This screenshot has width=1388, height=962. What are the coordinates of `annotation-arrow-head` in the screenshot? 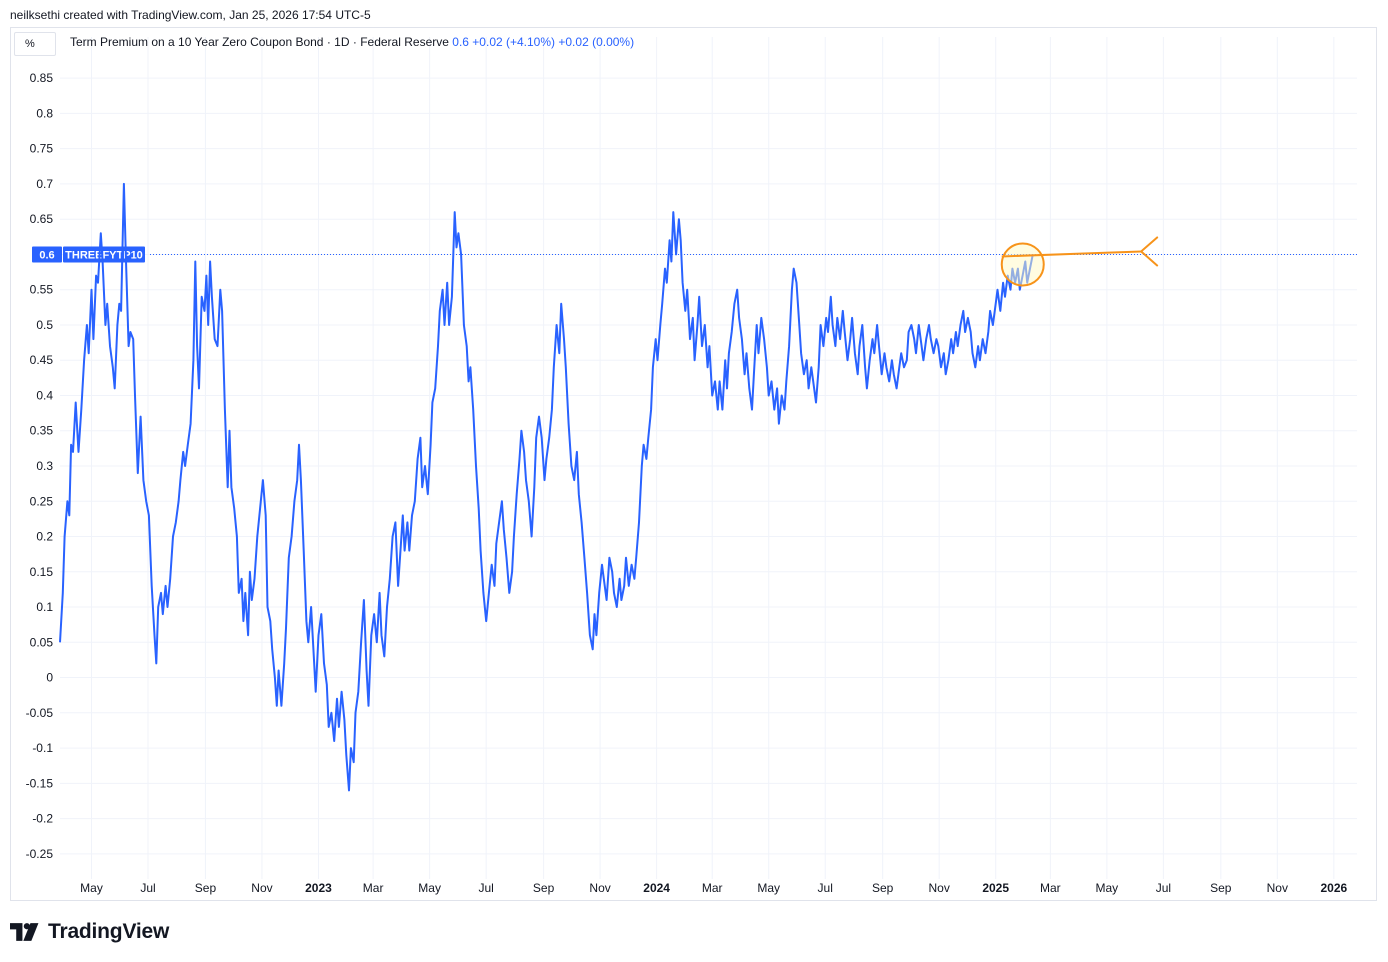 It's located at (1149, 251).